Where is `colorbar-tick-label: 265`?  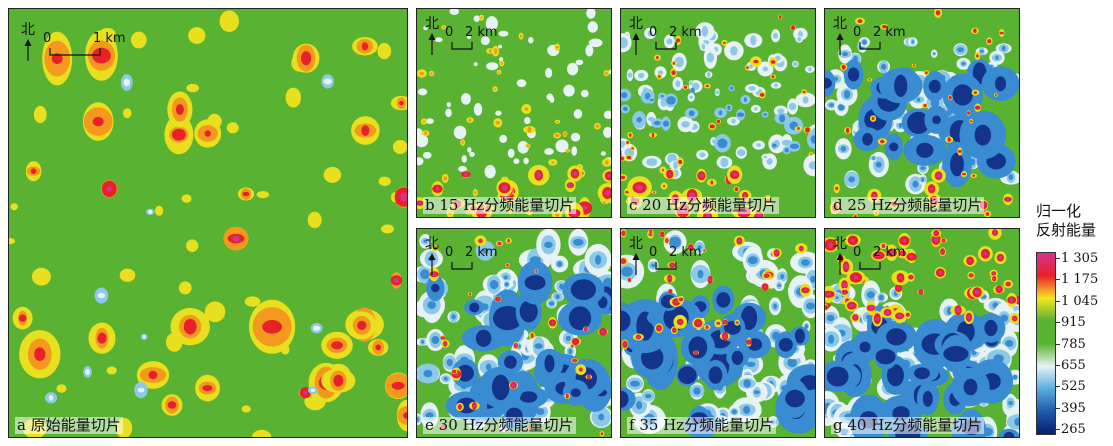 colorbar-tick-label: 265 is located at coordinates (1073, 429).